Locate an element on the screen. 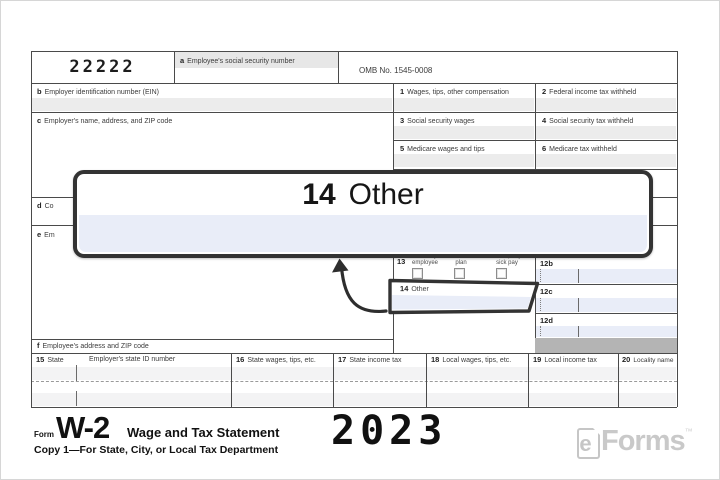  box-15-employer-state-id-label: Employer's state ID number is located at coordinates (132, 359).